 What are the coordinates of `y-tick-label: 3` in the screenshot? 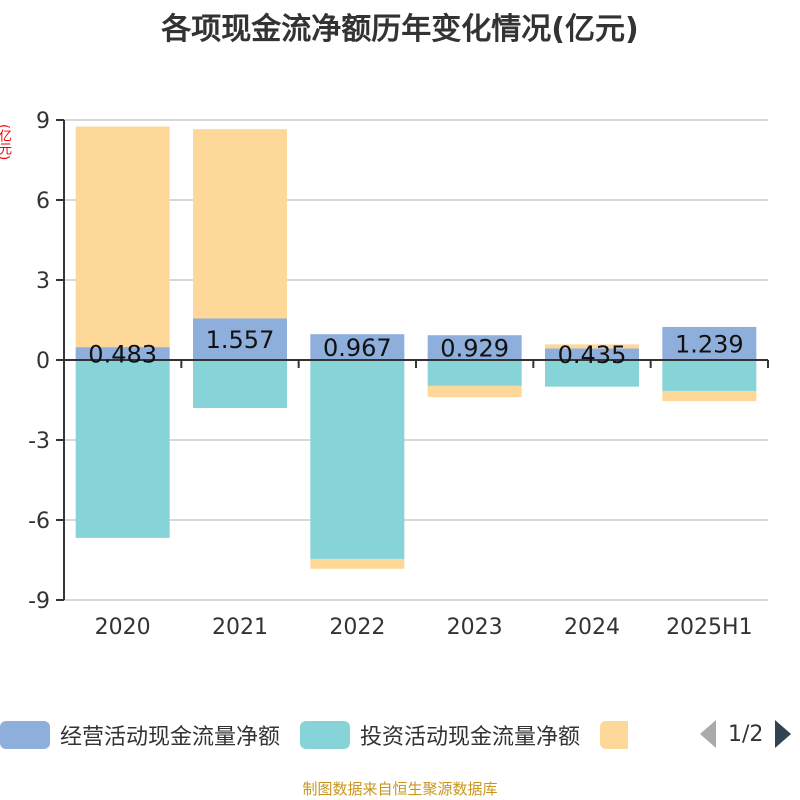 It's located at (43, 281).